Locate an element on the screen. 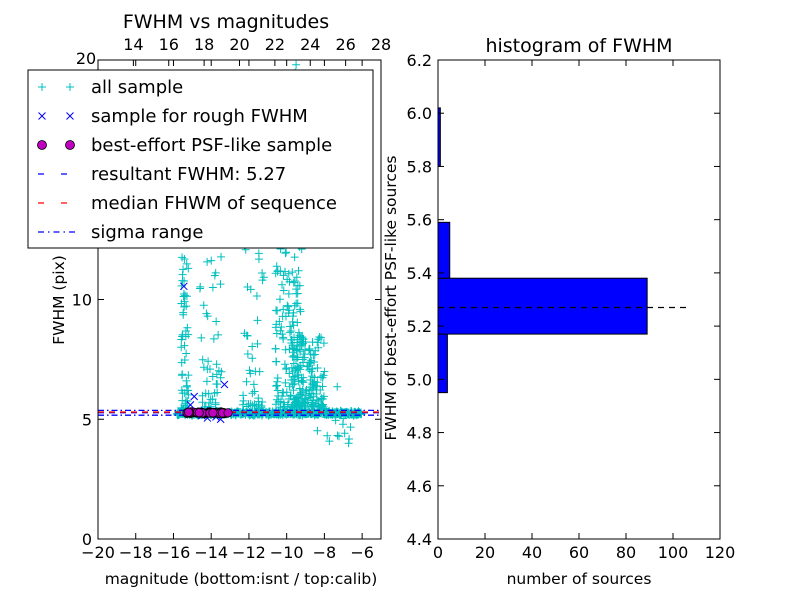  right-x-tick-label: 0 is located at coordinates (438, 552).